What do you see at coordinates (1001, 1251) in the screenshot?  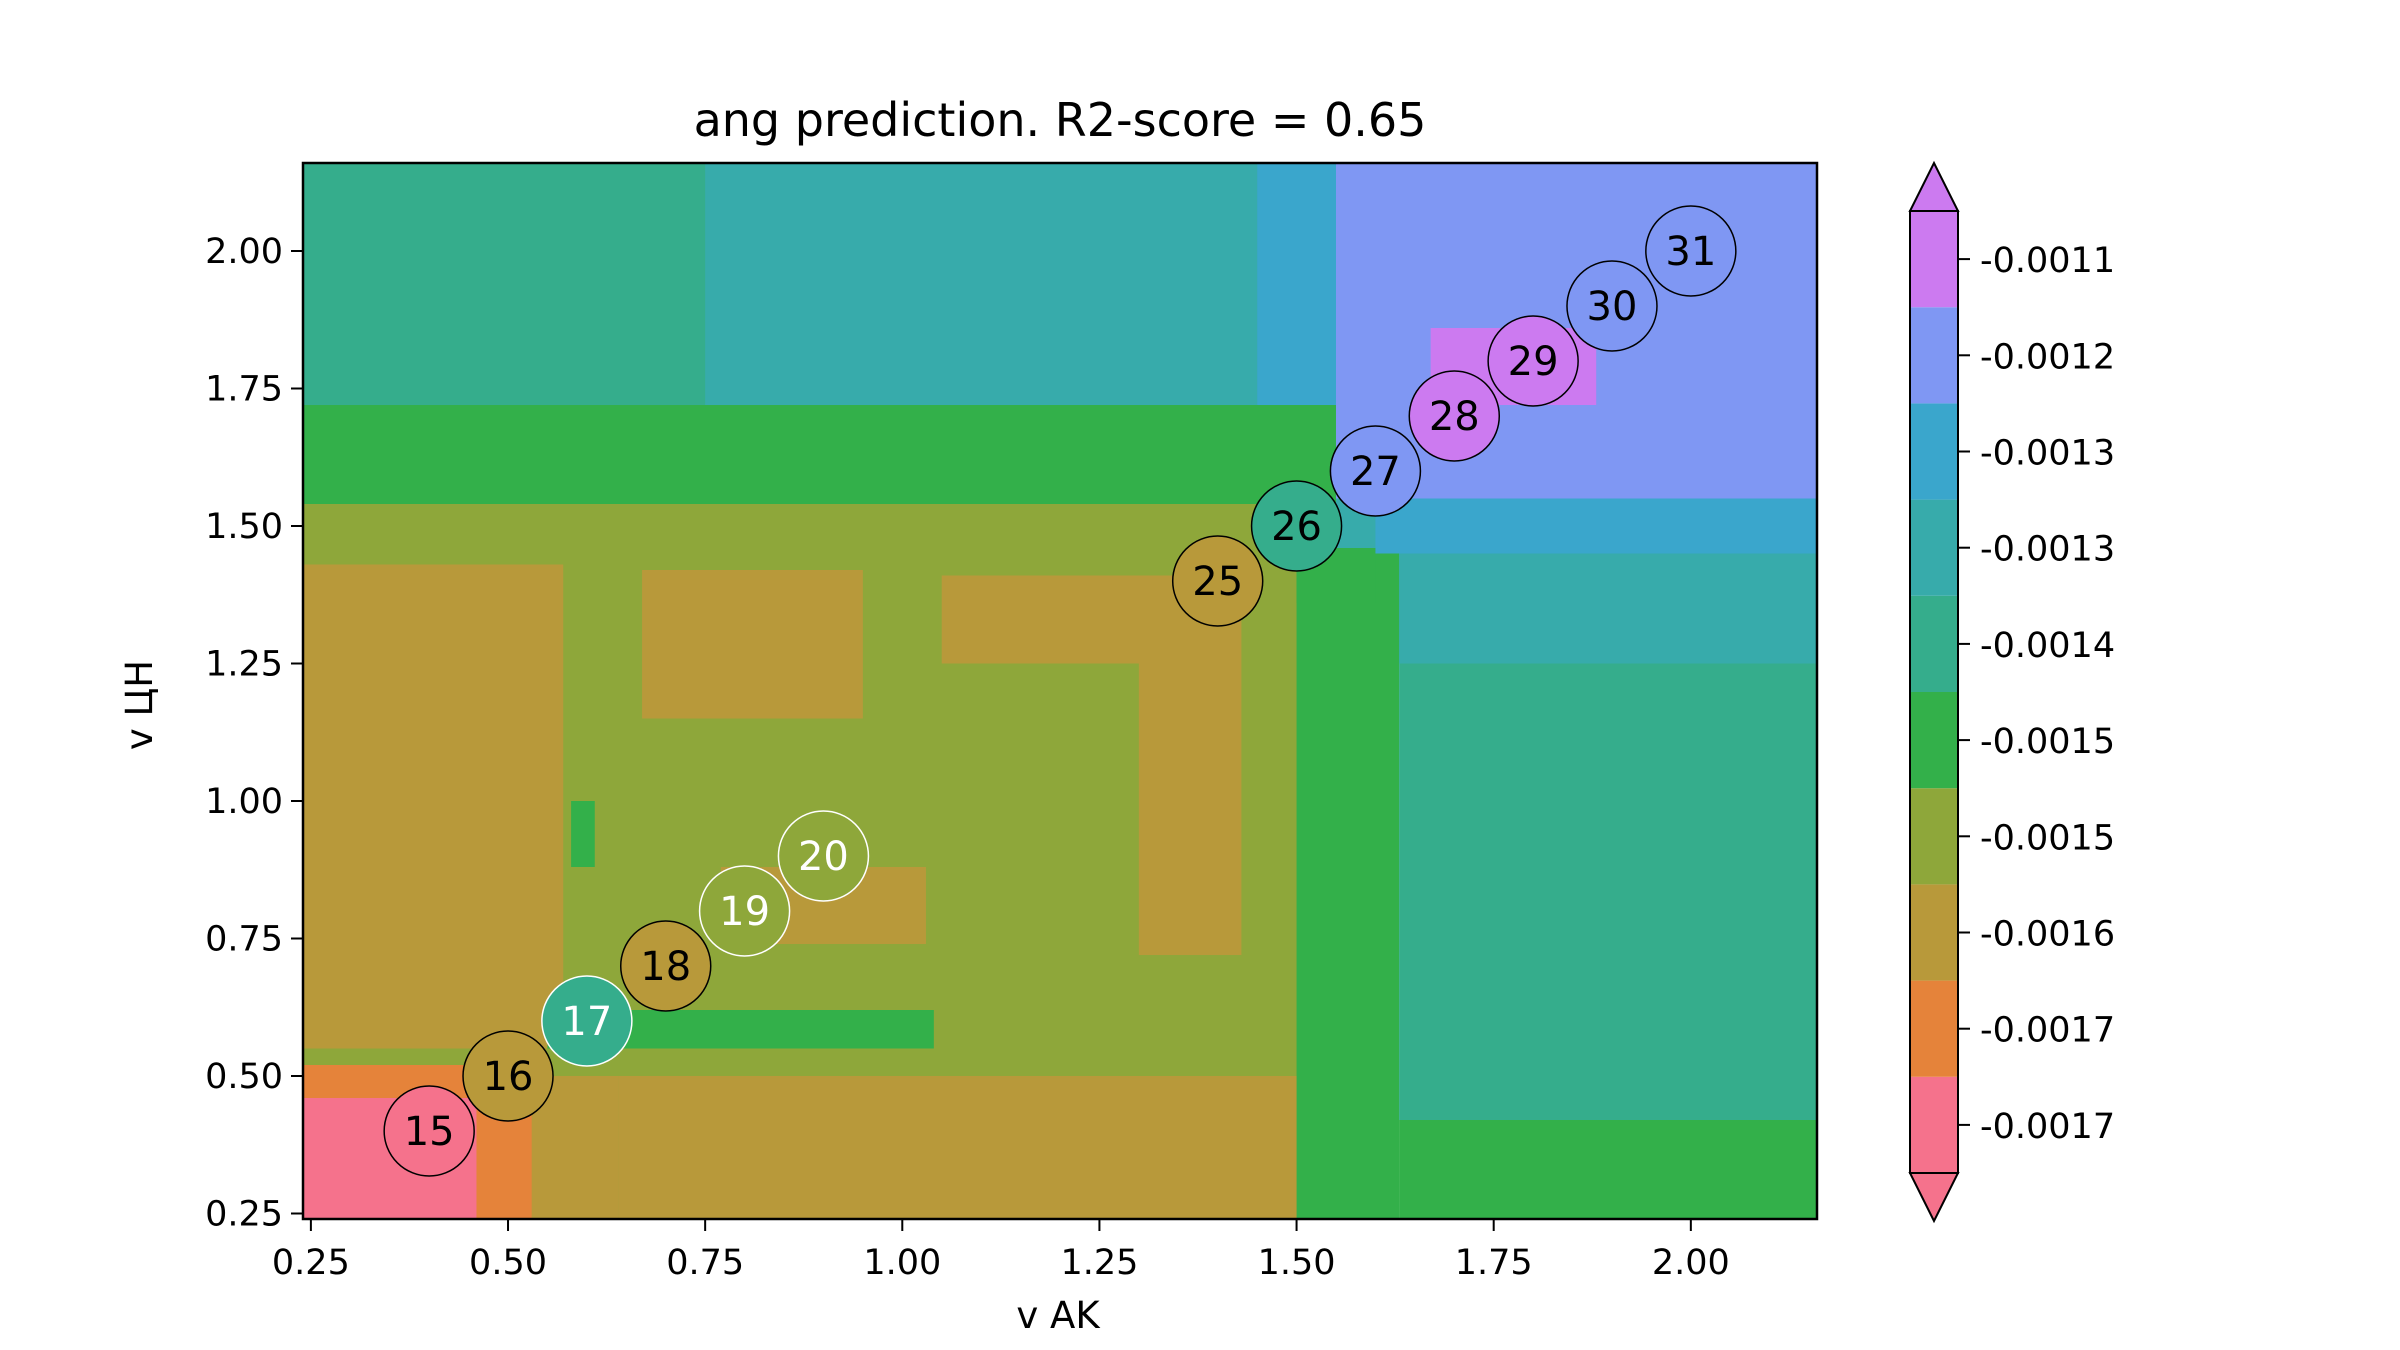 I see `x-axis-ticks: 0.25 0.50 0.75 1.00 1.25 1.50 1.75 2.00` at bounding box center [1001, 1251].